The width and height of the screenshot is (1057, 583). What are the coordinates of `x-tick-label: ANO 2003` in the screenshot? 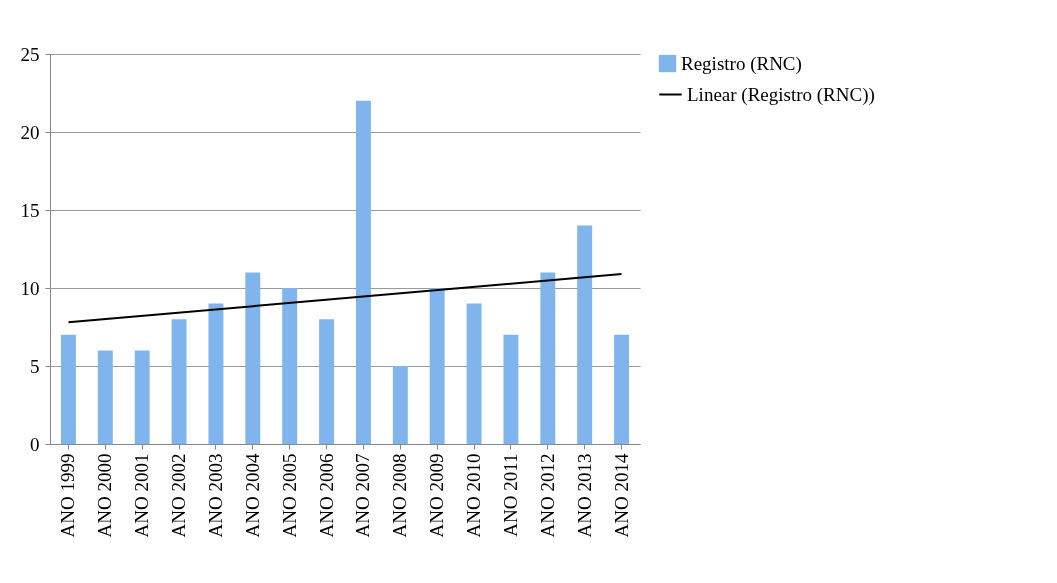 It's located at (215, 495).